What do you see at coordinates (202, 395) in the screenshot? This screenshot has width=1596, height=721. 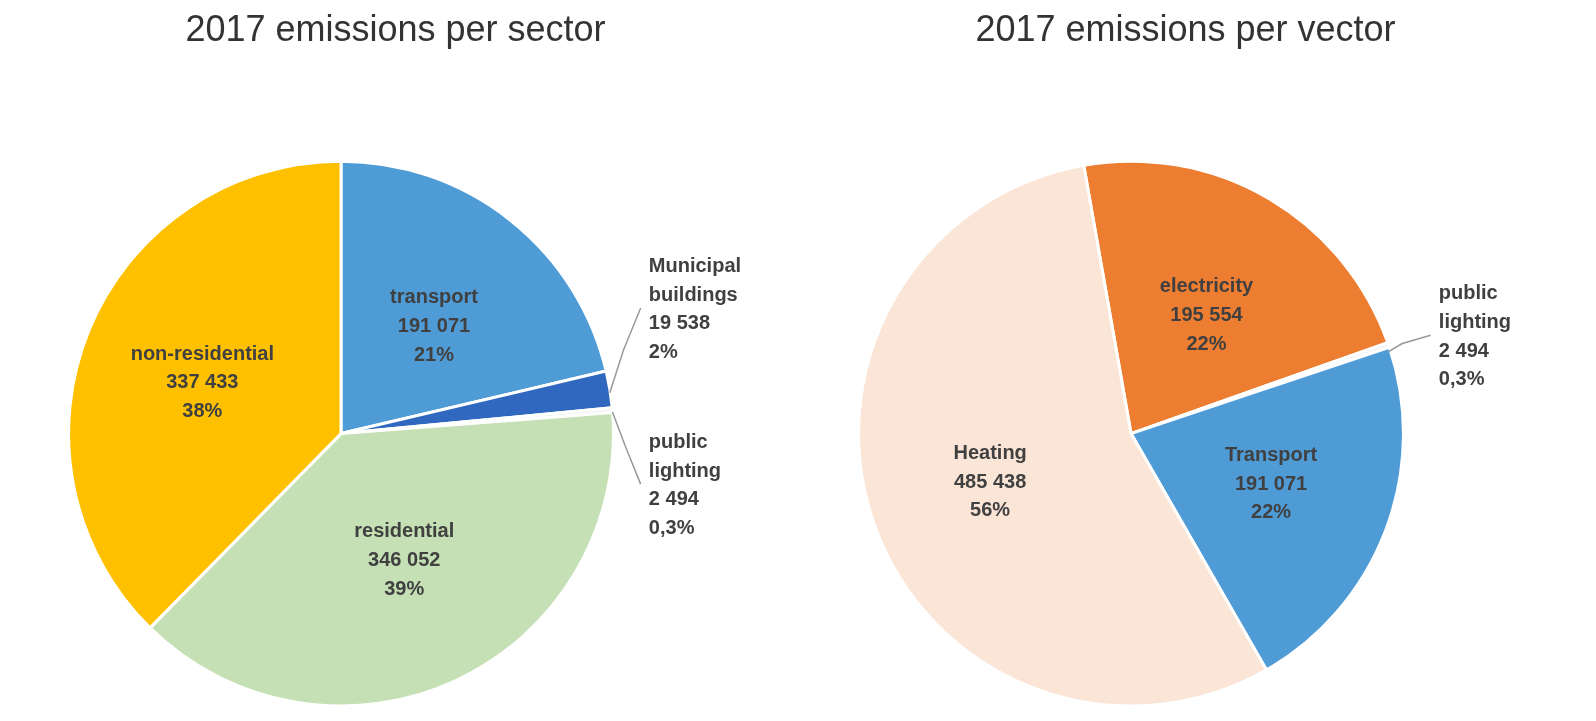 I see `data-label: 337 433 38%` at bounding box center [202, 395].